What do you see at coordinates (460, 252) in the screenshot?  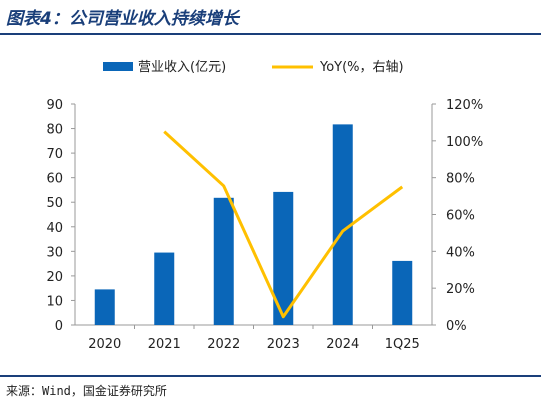 I see `y-right-tick-label: 40%` at bounding box center [460, 252].